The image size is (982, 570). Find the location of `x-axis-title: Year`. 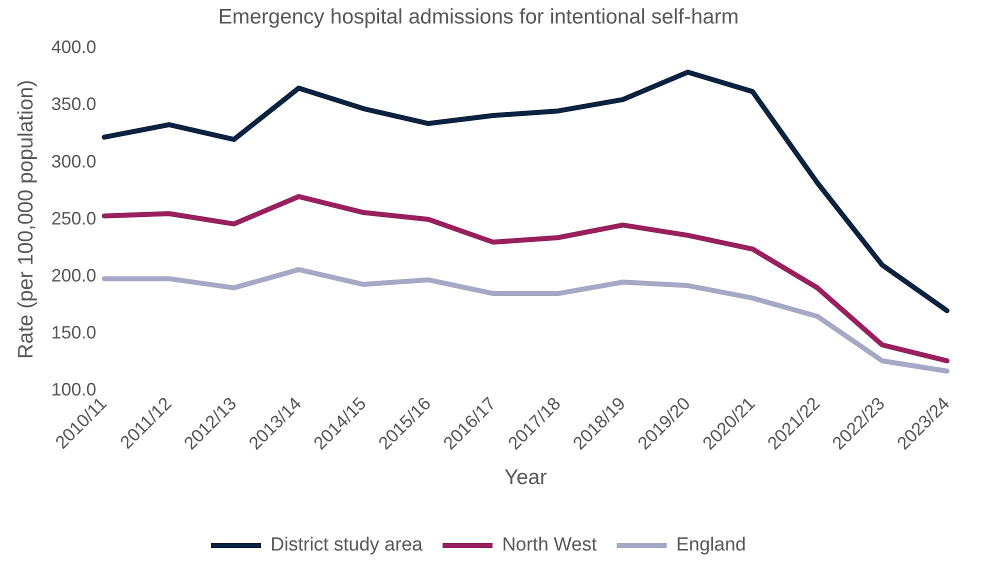

x-axis-title: Year is located at coordinates (525, 478).